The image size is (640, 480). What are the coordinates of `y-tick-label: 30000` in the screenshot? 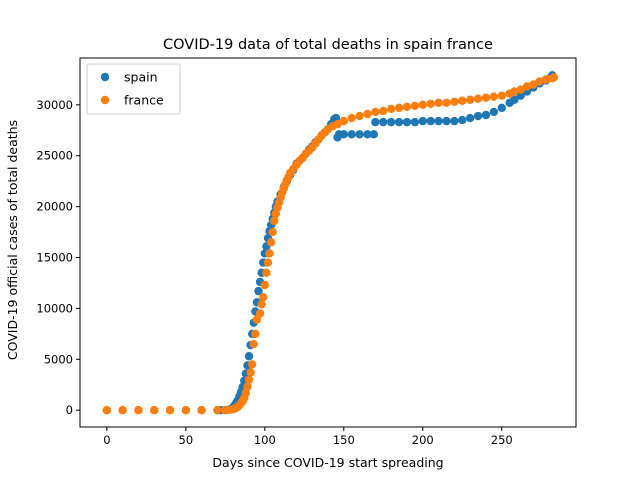 It's located at (54, 105).